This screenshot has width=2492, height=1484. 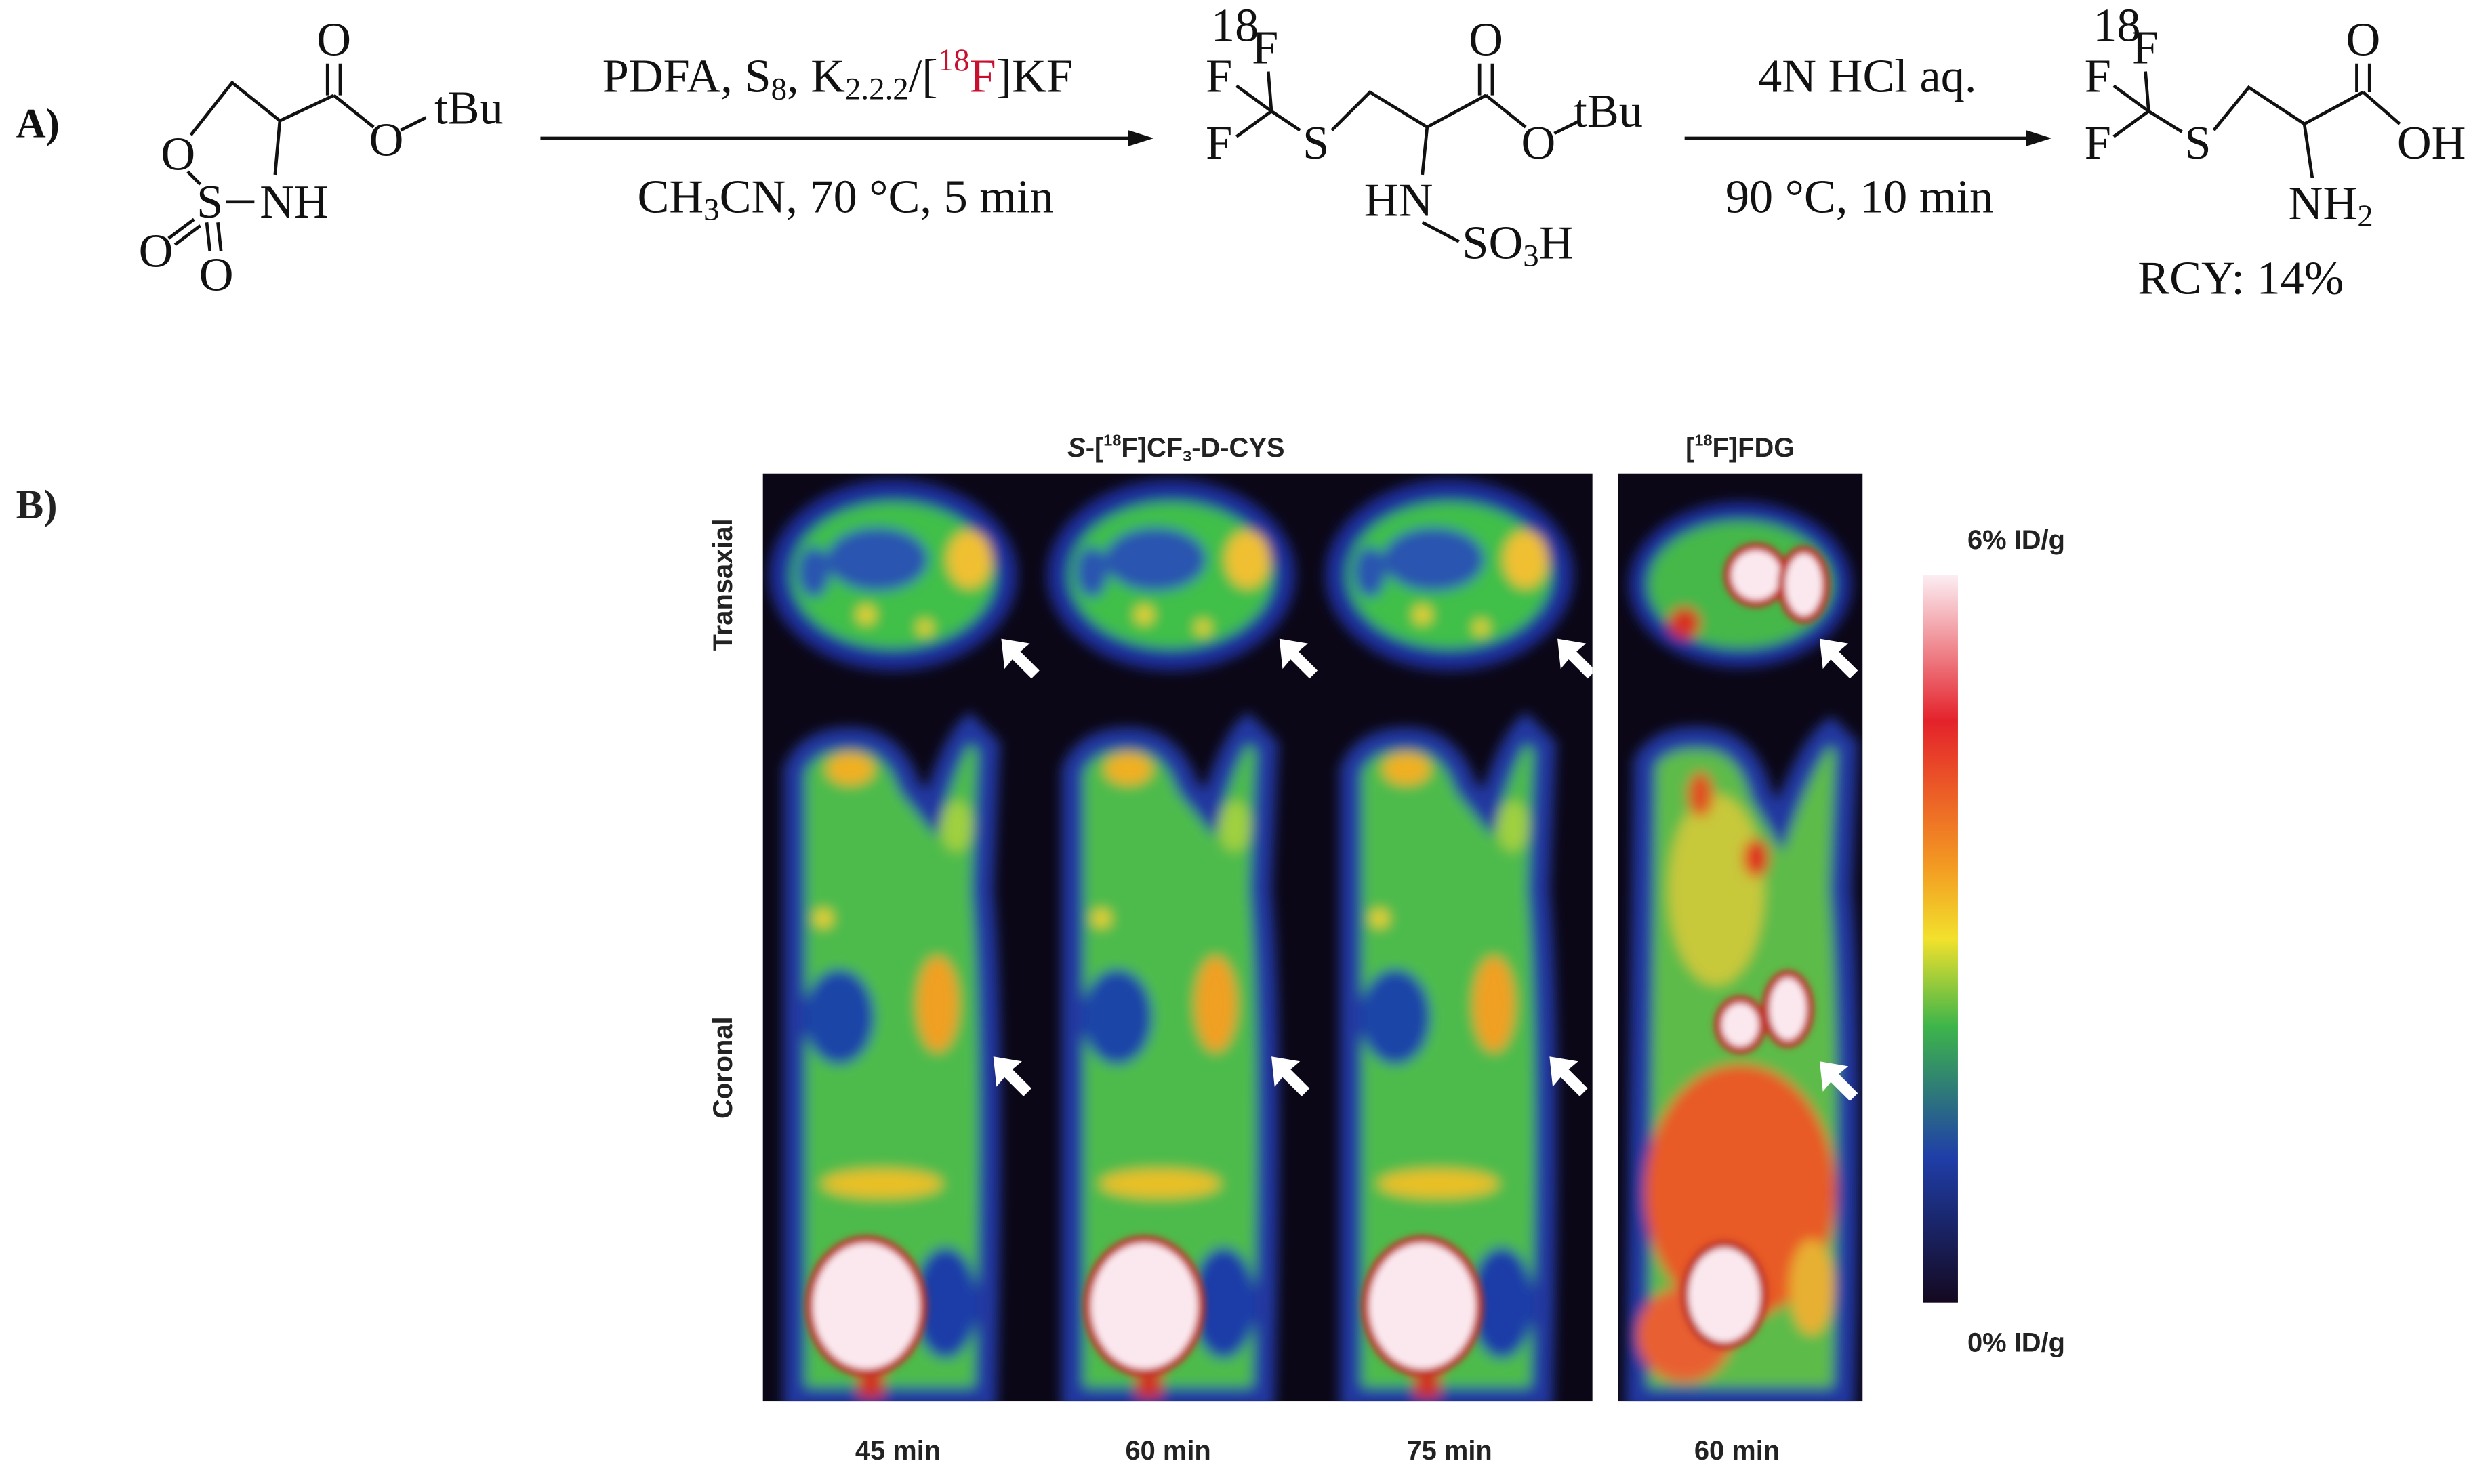 I want to click on group-title: S-[18F]CF3-D-CYS, so click(x=1175, y=447).